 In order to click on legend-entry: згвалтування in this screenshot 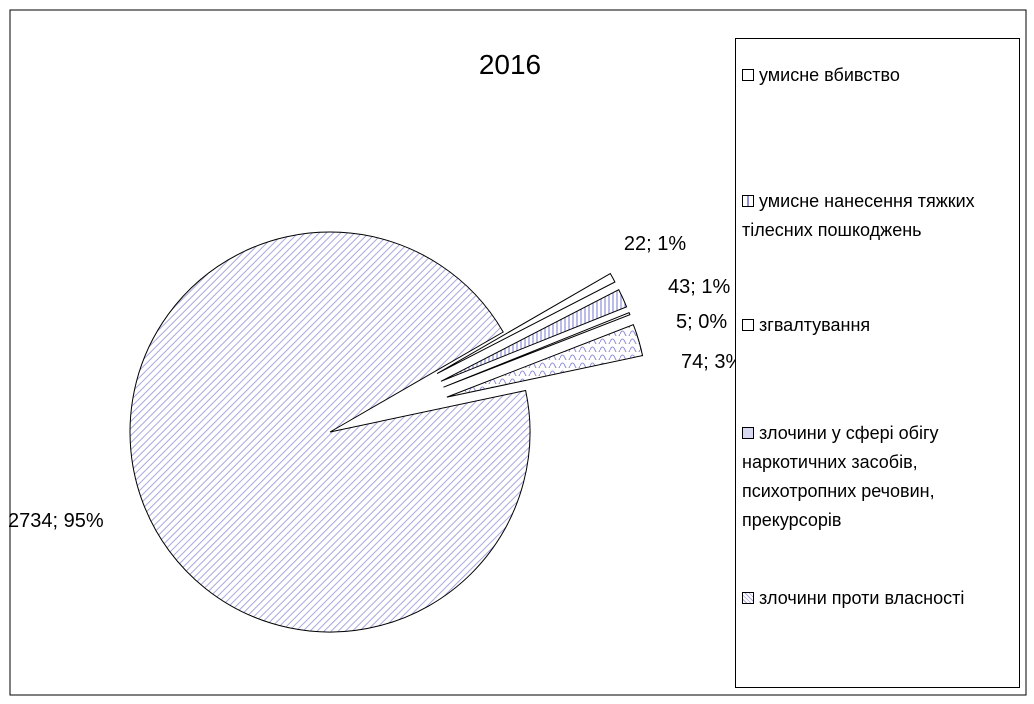, I will do `click(878, 325)`.